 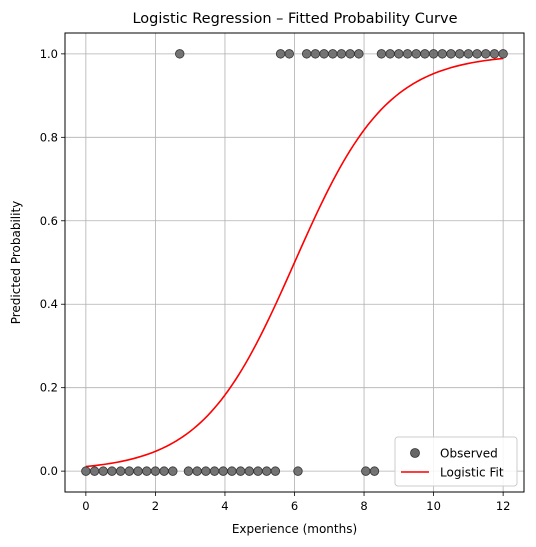 What do you see at coordinates (363, 506) in the screenshot?
I see `x-tick-label: 8` at bounding box center [363, 506].